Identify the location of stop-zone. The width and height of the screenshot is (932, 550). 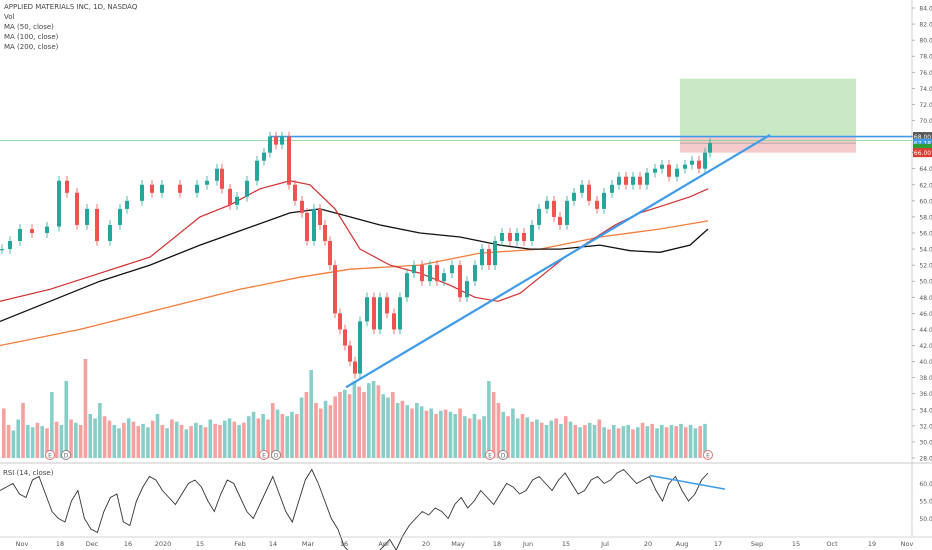
(768, 144).